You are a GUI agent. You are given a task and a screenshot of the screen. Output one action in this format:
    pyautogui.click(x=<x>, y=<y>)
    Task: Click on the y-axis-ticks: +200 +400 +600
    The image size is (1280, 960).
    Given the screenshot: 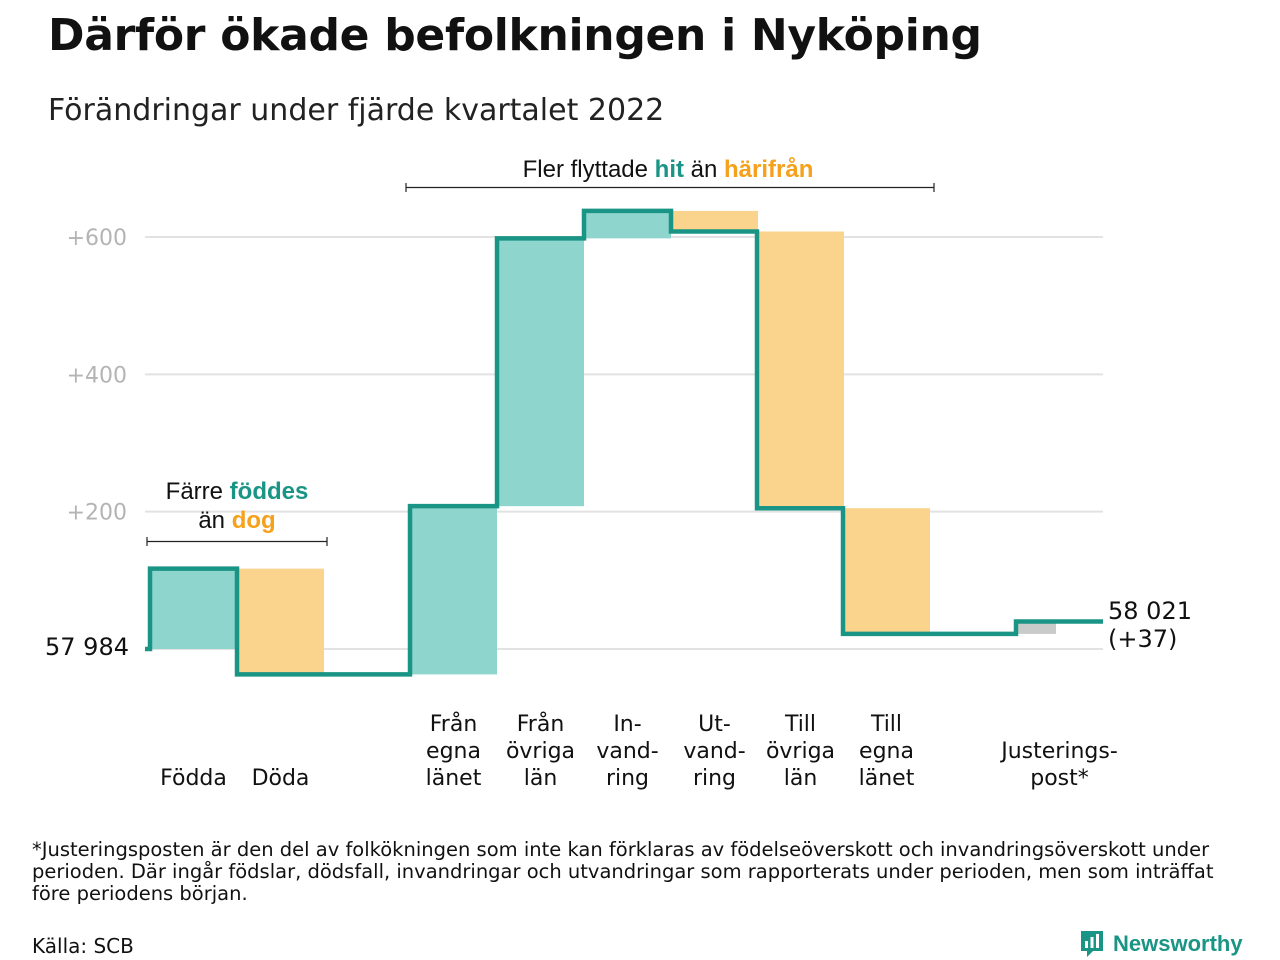 What is the action you would take?
    pyautogui.click(x=97, y=376)
    